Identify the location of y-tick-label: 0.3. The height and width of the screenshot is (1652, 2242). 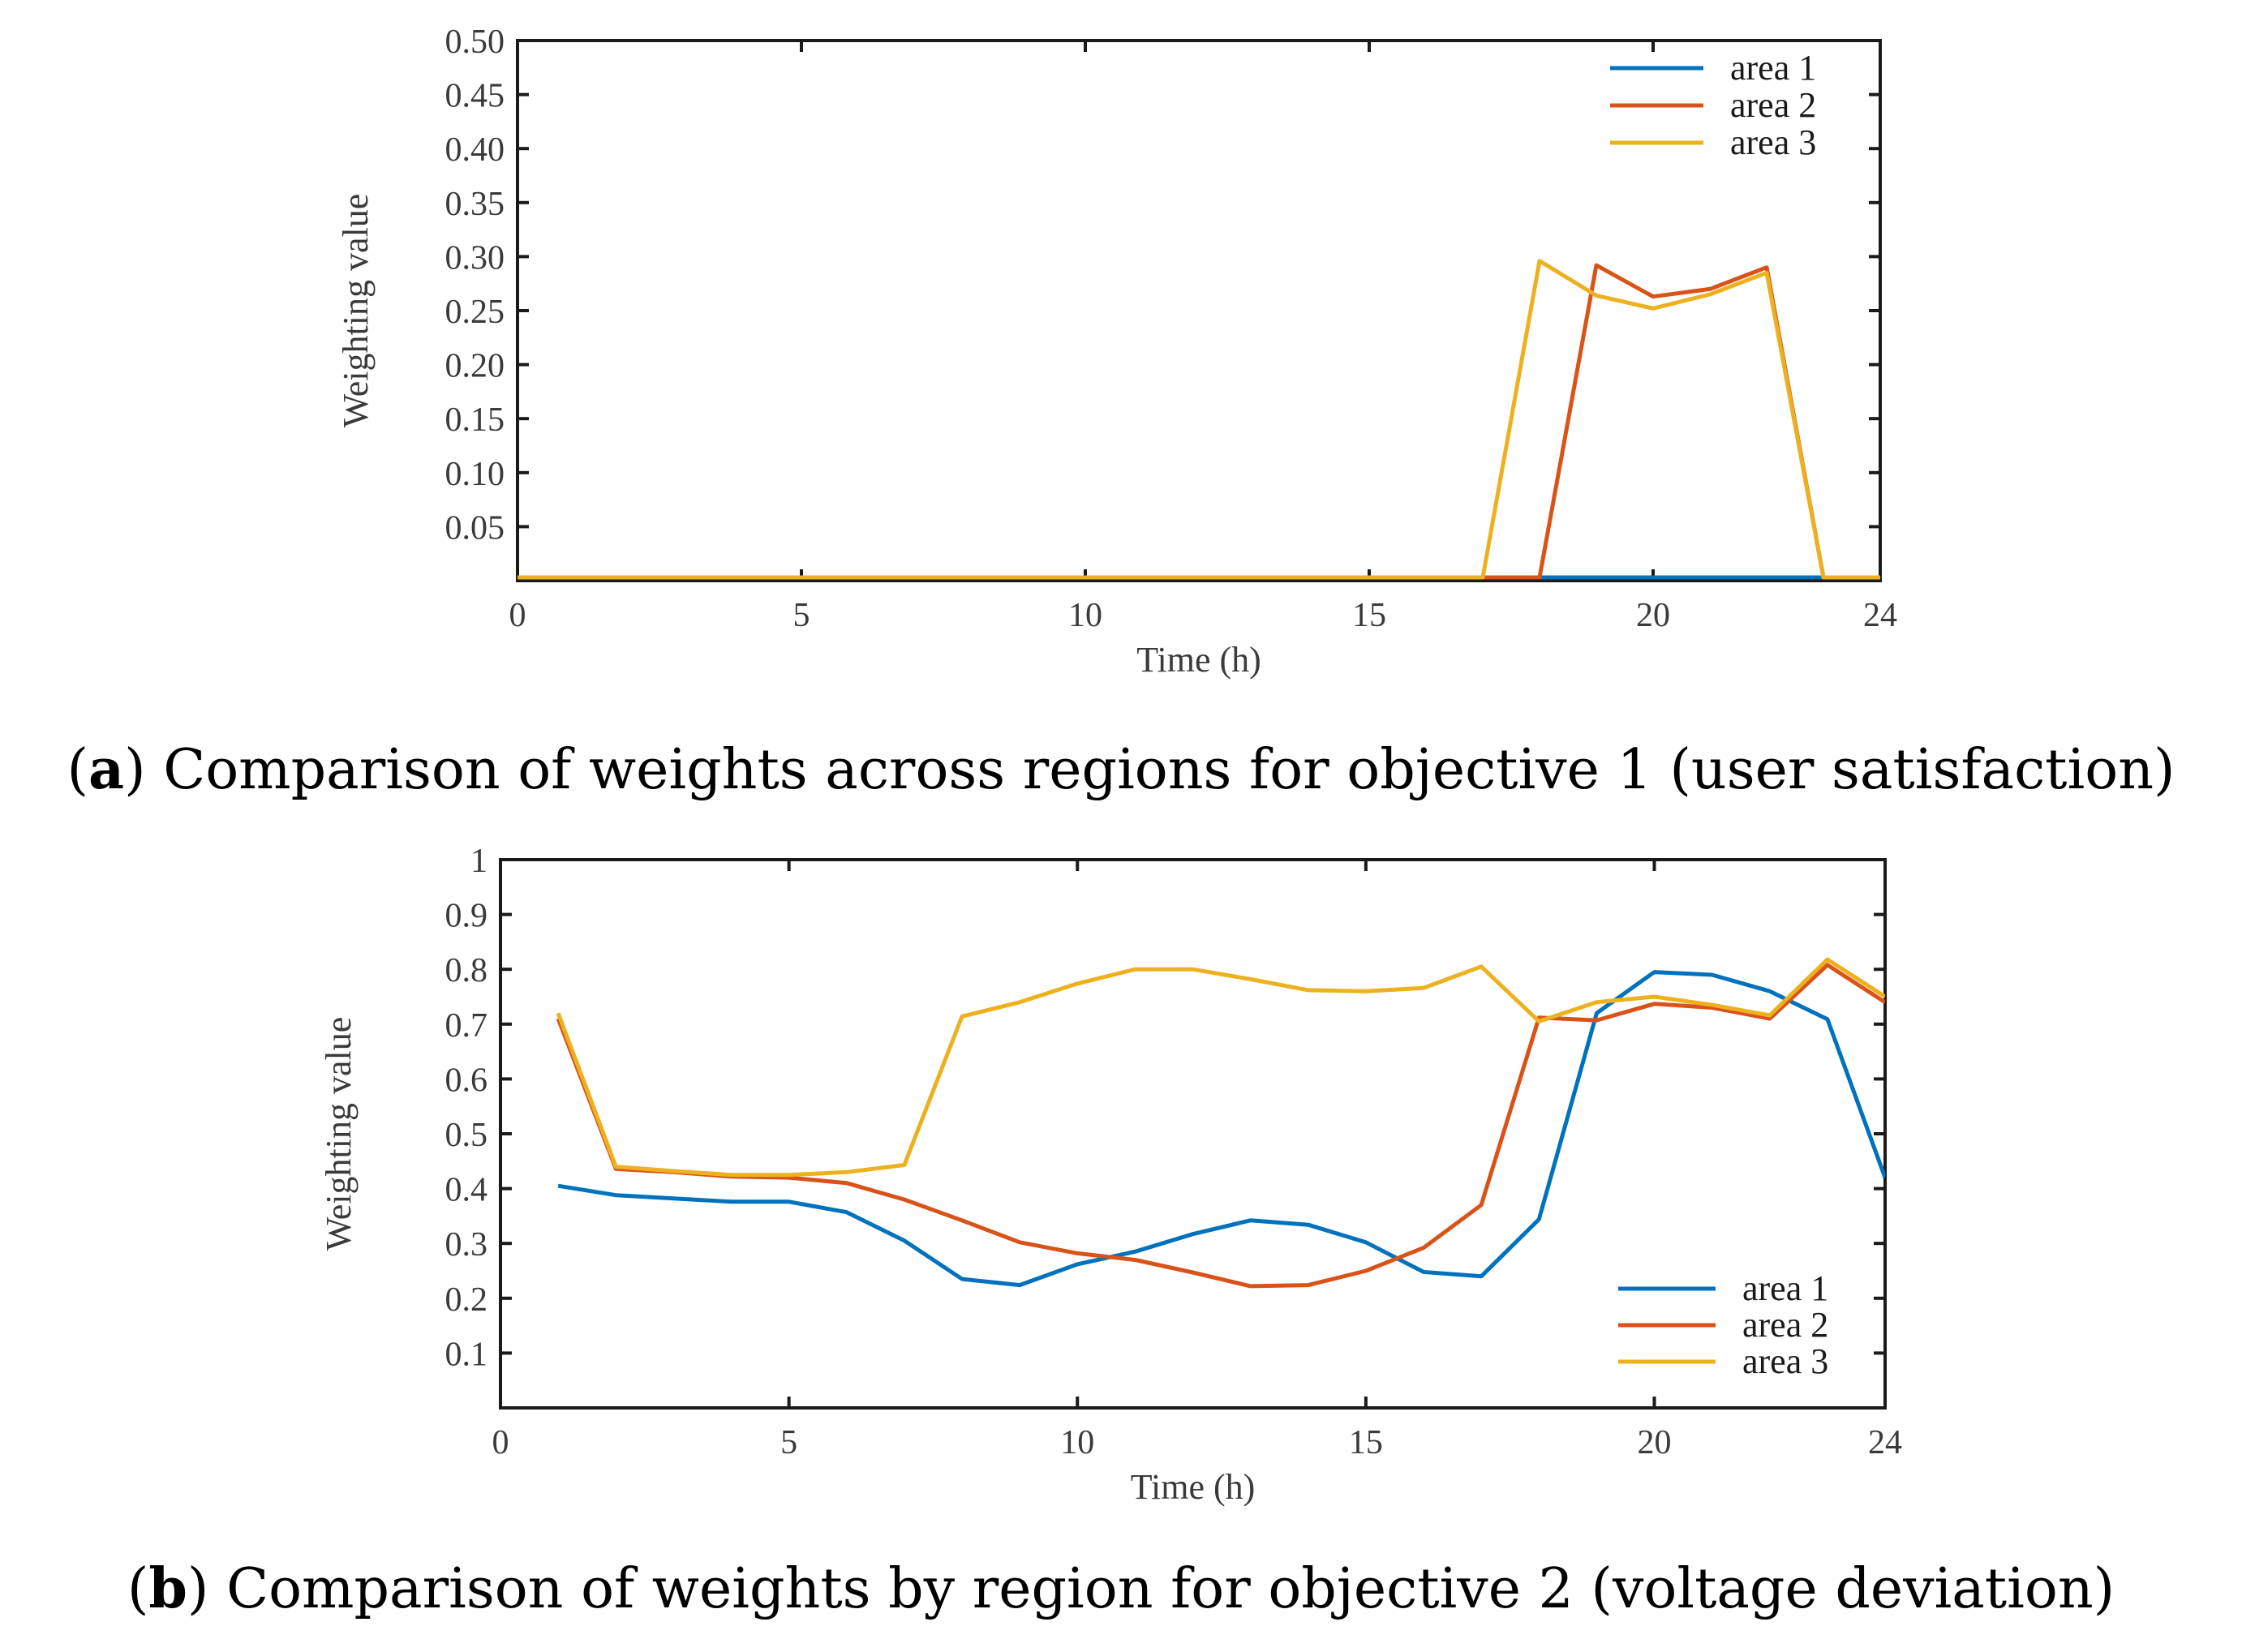
(466, 1245).